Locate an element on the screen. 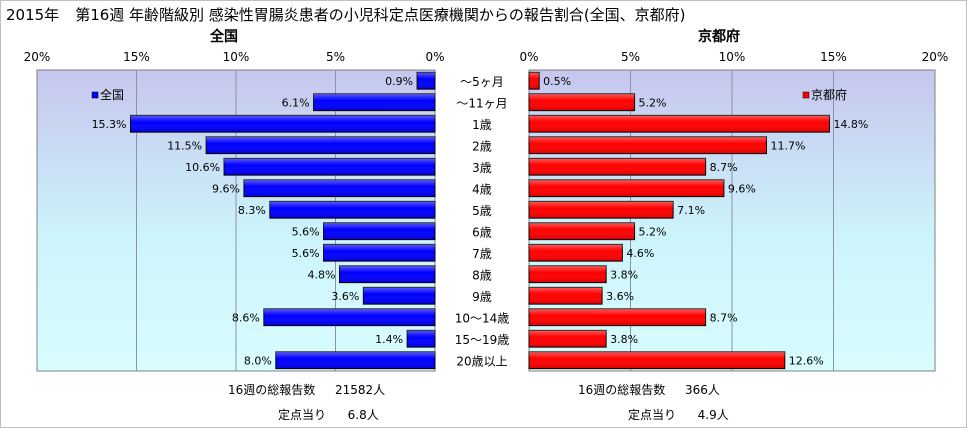 Image resolution: width=967 pixels, height=428 pixels. category-label: ～11ヶ月 is located at coordinates (481, 103).